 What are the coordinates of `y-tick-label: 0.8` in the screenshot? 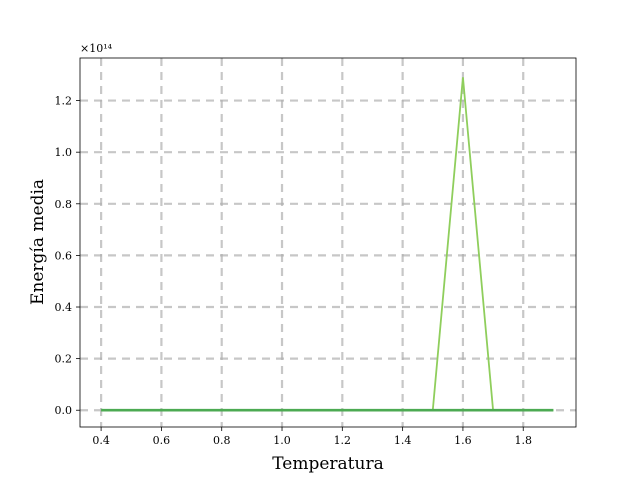 It's located at (64, 204).